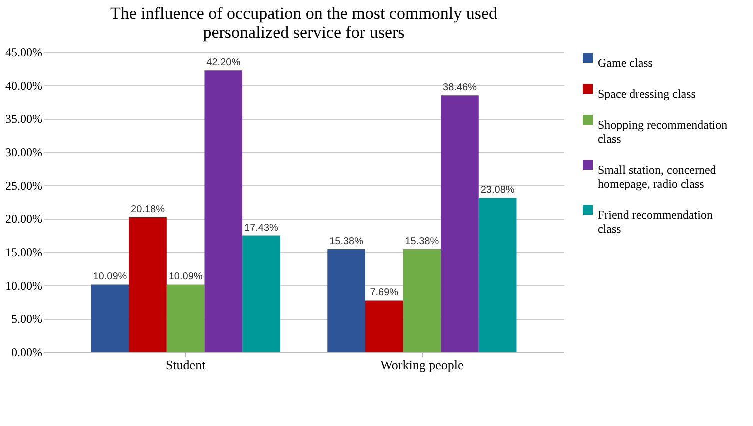 Image resolution: width=753 pixels, height=426 pixels. What do you see at coordinates (24, 185) in the screenshot?
I see `y-tick-label: 25.00%` at bounding box center [24, 185].